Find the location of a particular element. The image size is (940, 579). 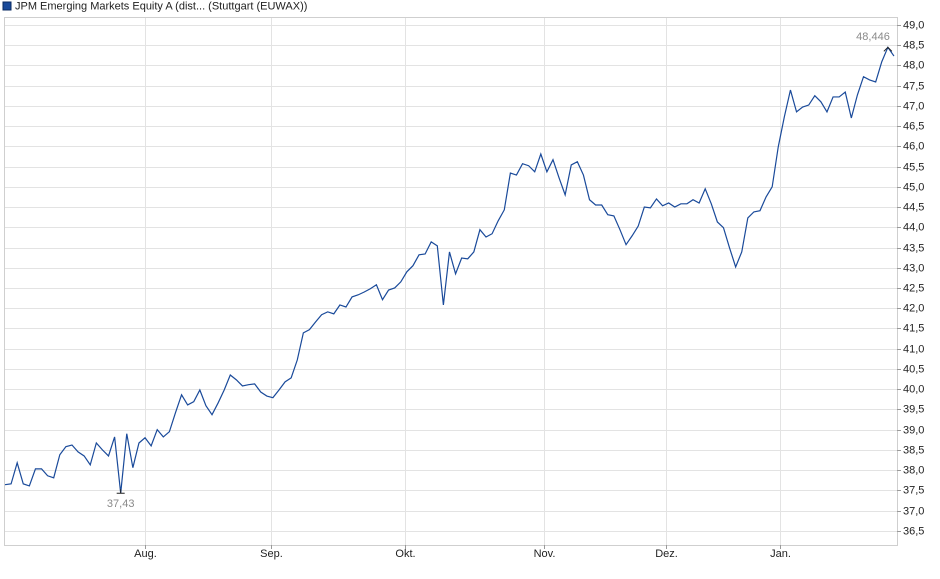

y-tick-label: 46,0 is located at coordinates (913, 146).